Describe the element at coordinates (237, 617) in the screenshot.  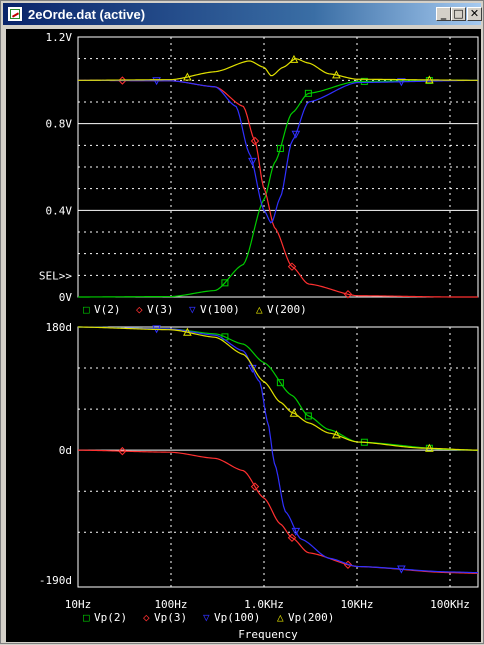
I see `legend-entry: Vp(100)` at that location.